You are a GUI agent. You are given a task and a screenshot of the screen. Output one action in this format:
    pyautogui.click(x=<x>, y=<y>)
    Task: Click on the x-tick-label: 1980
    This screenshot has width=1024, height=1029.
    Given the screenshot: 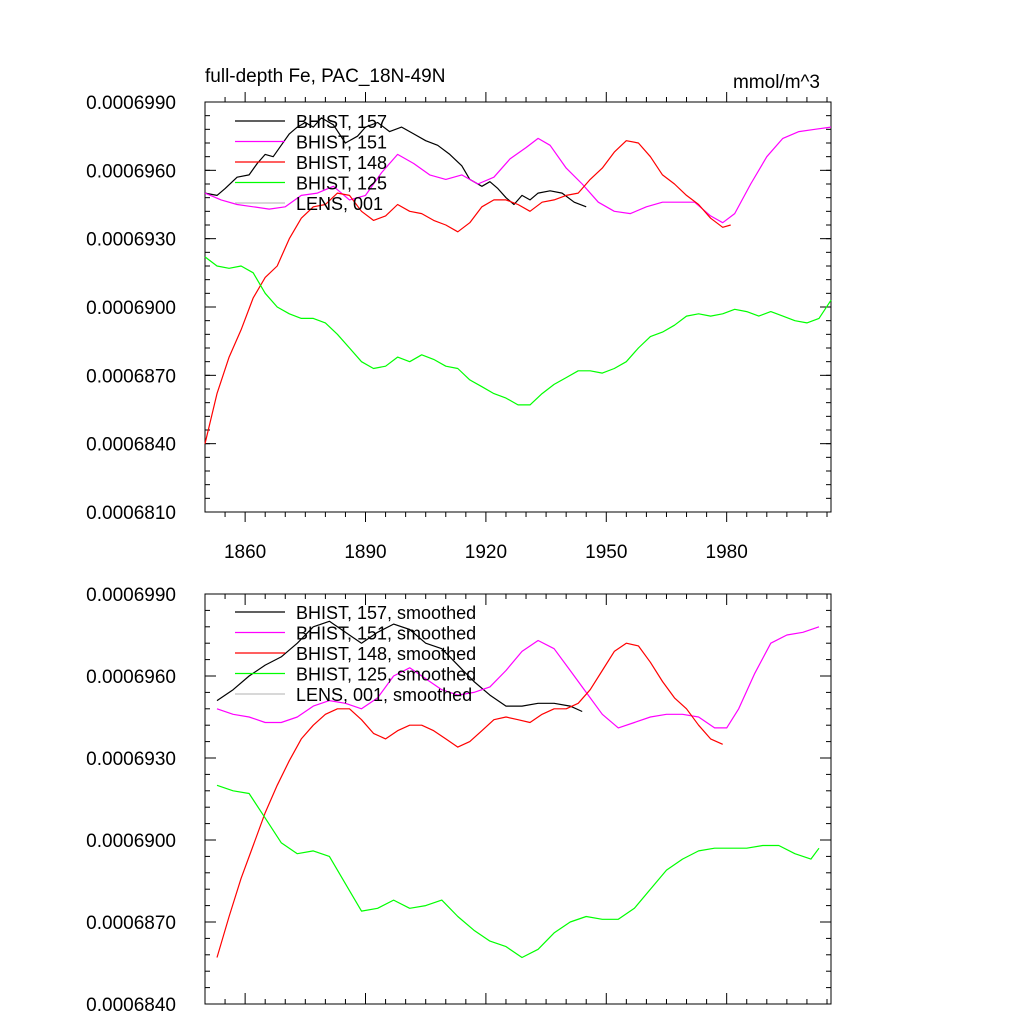 What is the action you would take?
    pyautogui.click(x=727, y=552)
    